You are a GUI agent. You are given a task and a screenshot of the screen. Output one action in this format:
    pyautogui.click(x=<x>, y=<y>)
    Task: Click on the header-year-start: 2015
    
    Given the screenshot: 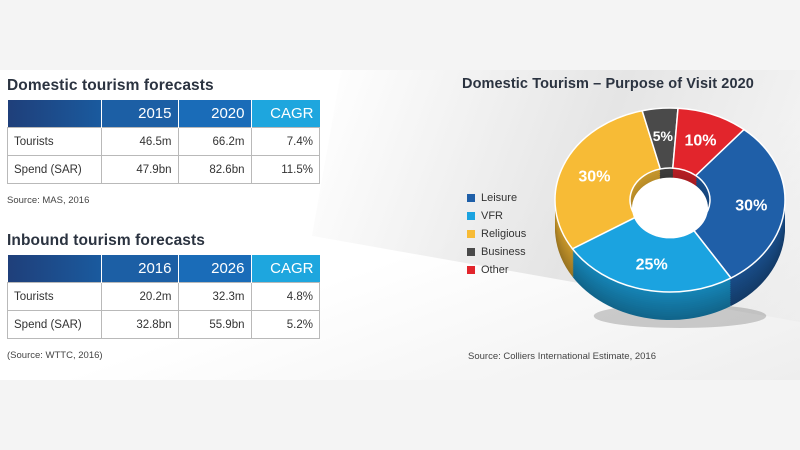 What is the action you would take?
    pyautogui.click(x=139, y=114)
    